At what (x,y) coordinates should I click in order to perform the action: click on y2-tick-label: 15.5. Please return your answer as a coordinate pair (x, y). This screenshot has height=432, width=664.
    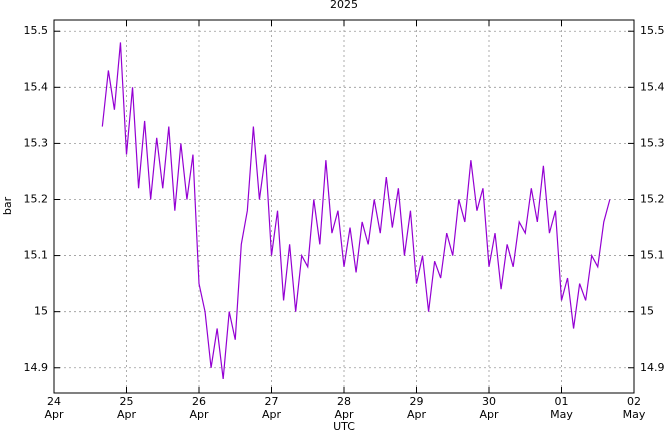
    Looking at the image, I should click on (652, 30).